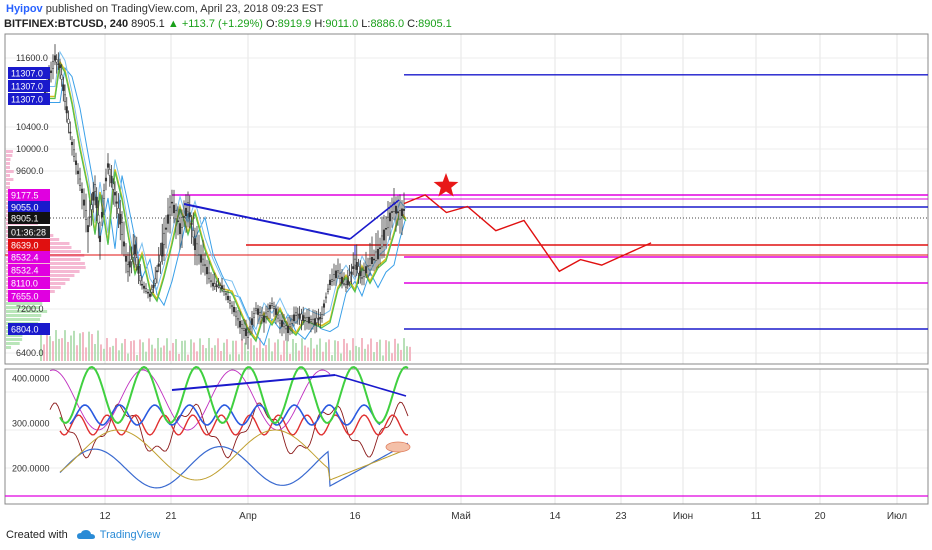 This screenshot has width=932, height=550. Describe the element at coordinates (30, 309) in the screenshot. I see `y-tick-label: 7200.0` at that location.